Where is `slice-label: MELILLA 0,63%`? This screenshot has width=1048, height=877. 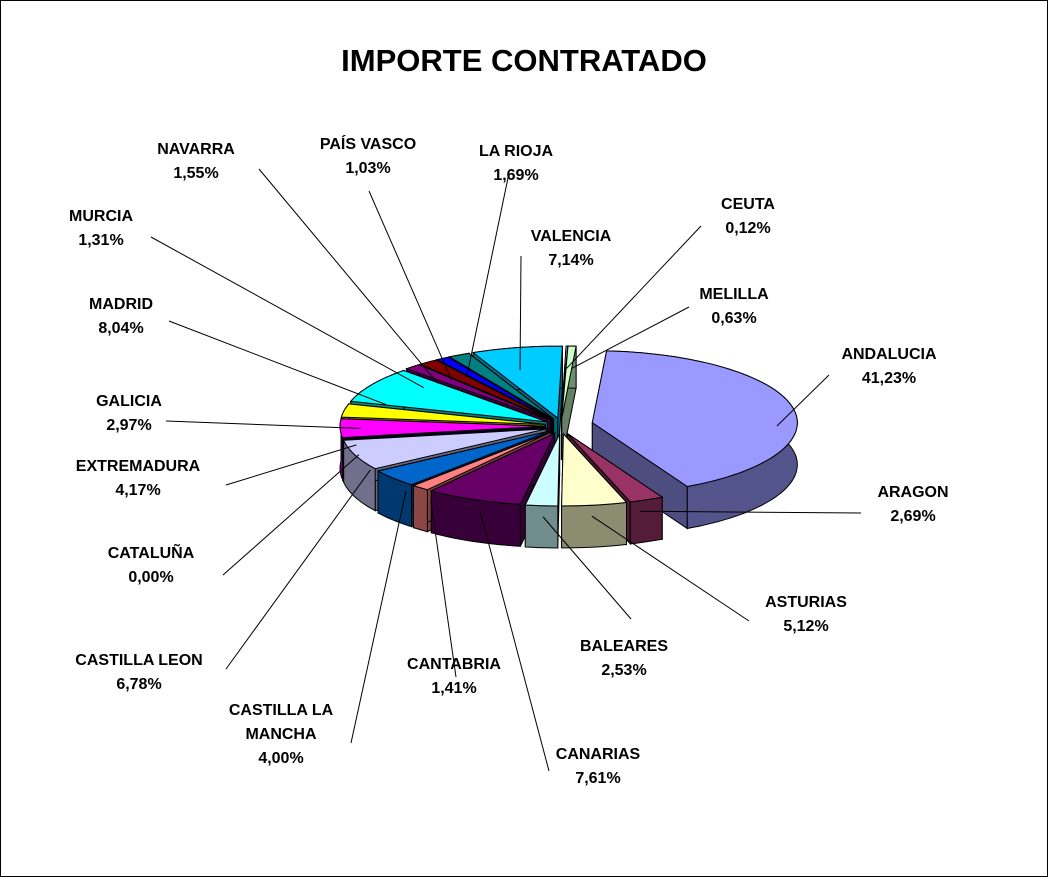
slice-label: MELILLA 0,63% is located at coordinates (734, 307).